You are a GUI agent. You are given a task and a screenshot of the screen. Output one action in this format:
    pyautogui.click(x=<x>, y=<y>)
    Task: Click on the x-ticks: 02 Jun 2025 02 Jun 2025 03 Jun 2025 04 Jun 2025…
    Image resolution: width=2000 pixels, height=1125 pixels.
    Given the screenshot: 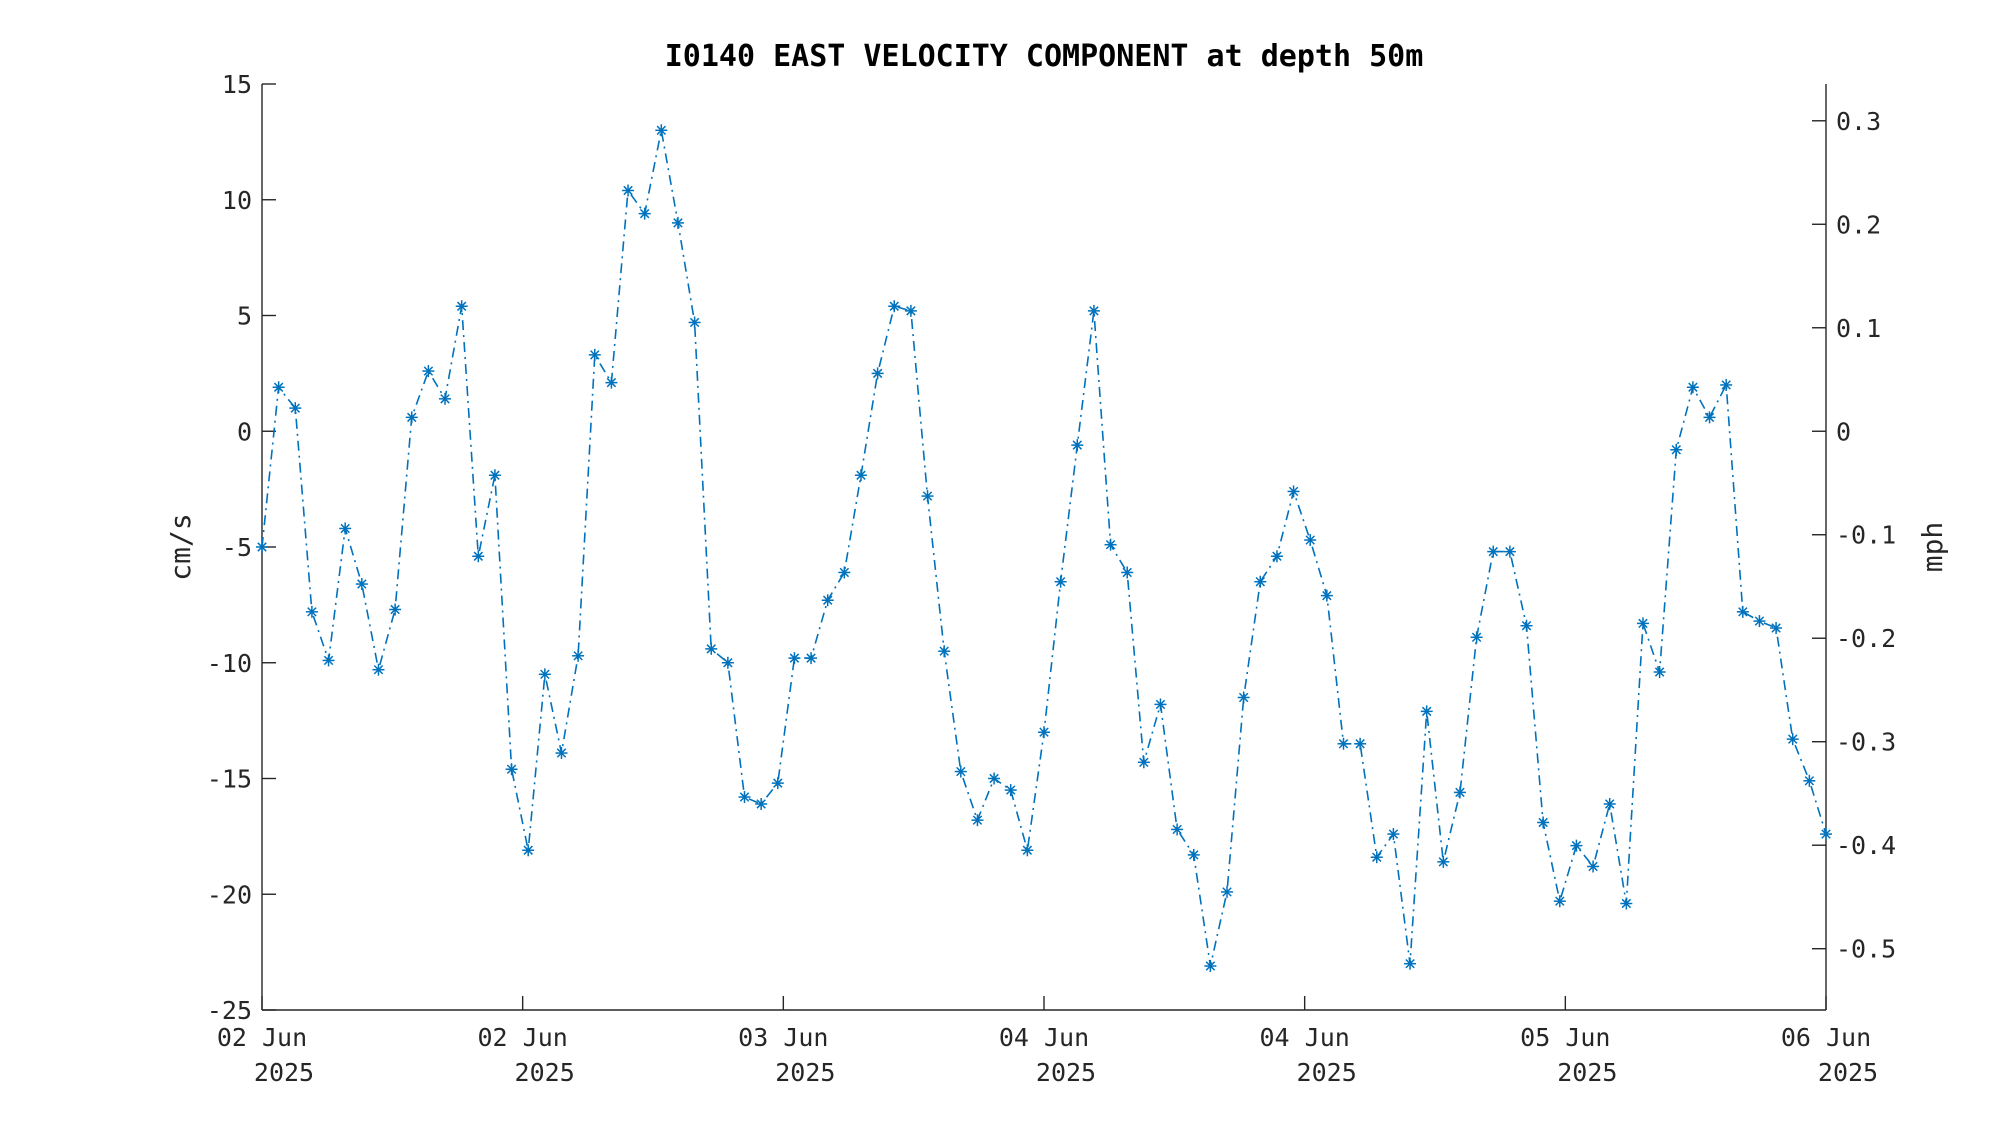 What is the action you would take?
    pyautogui.click(x=1047, y=1041)
    